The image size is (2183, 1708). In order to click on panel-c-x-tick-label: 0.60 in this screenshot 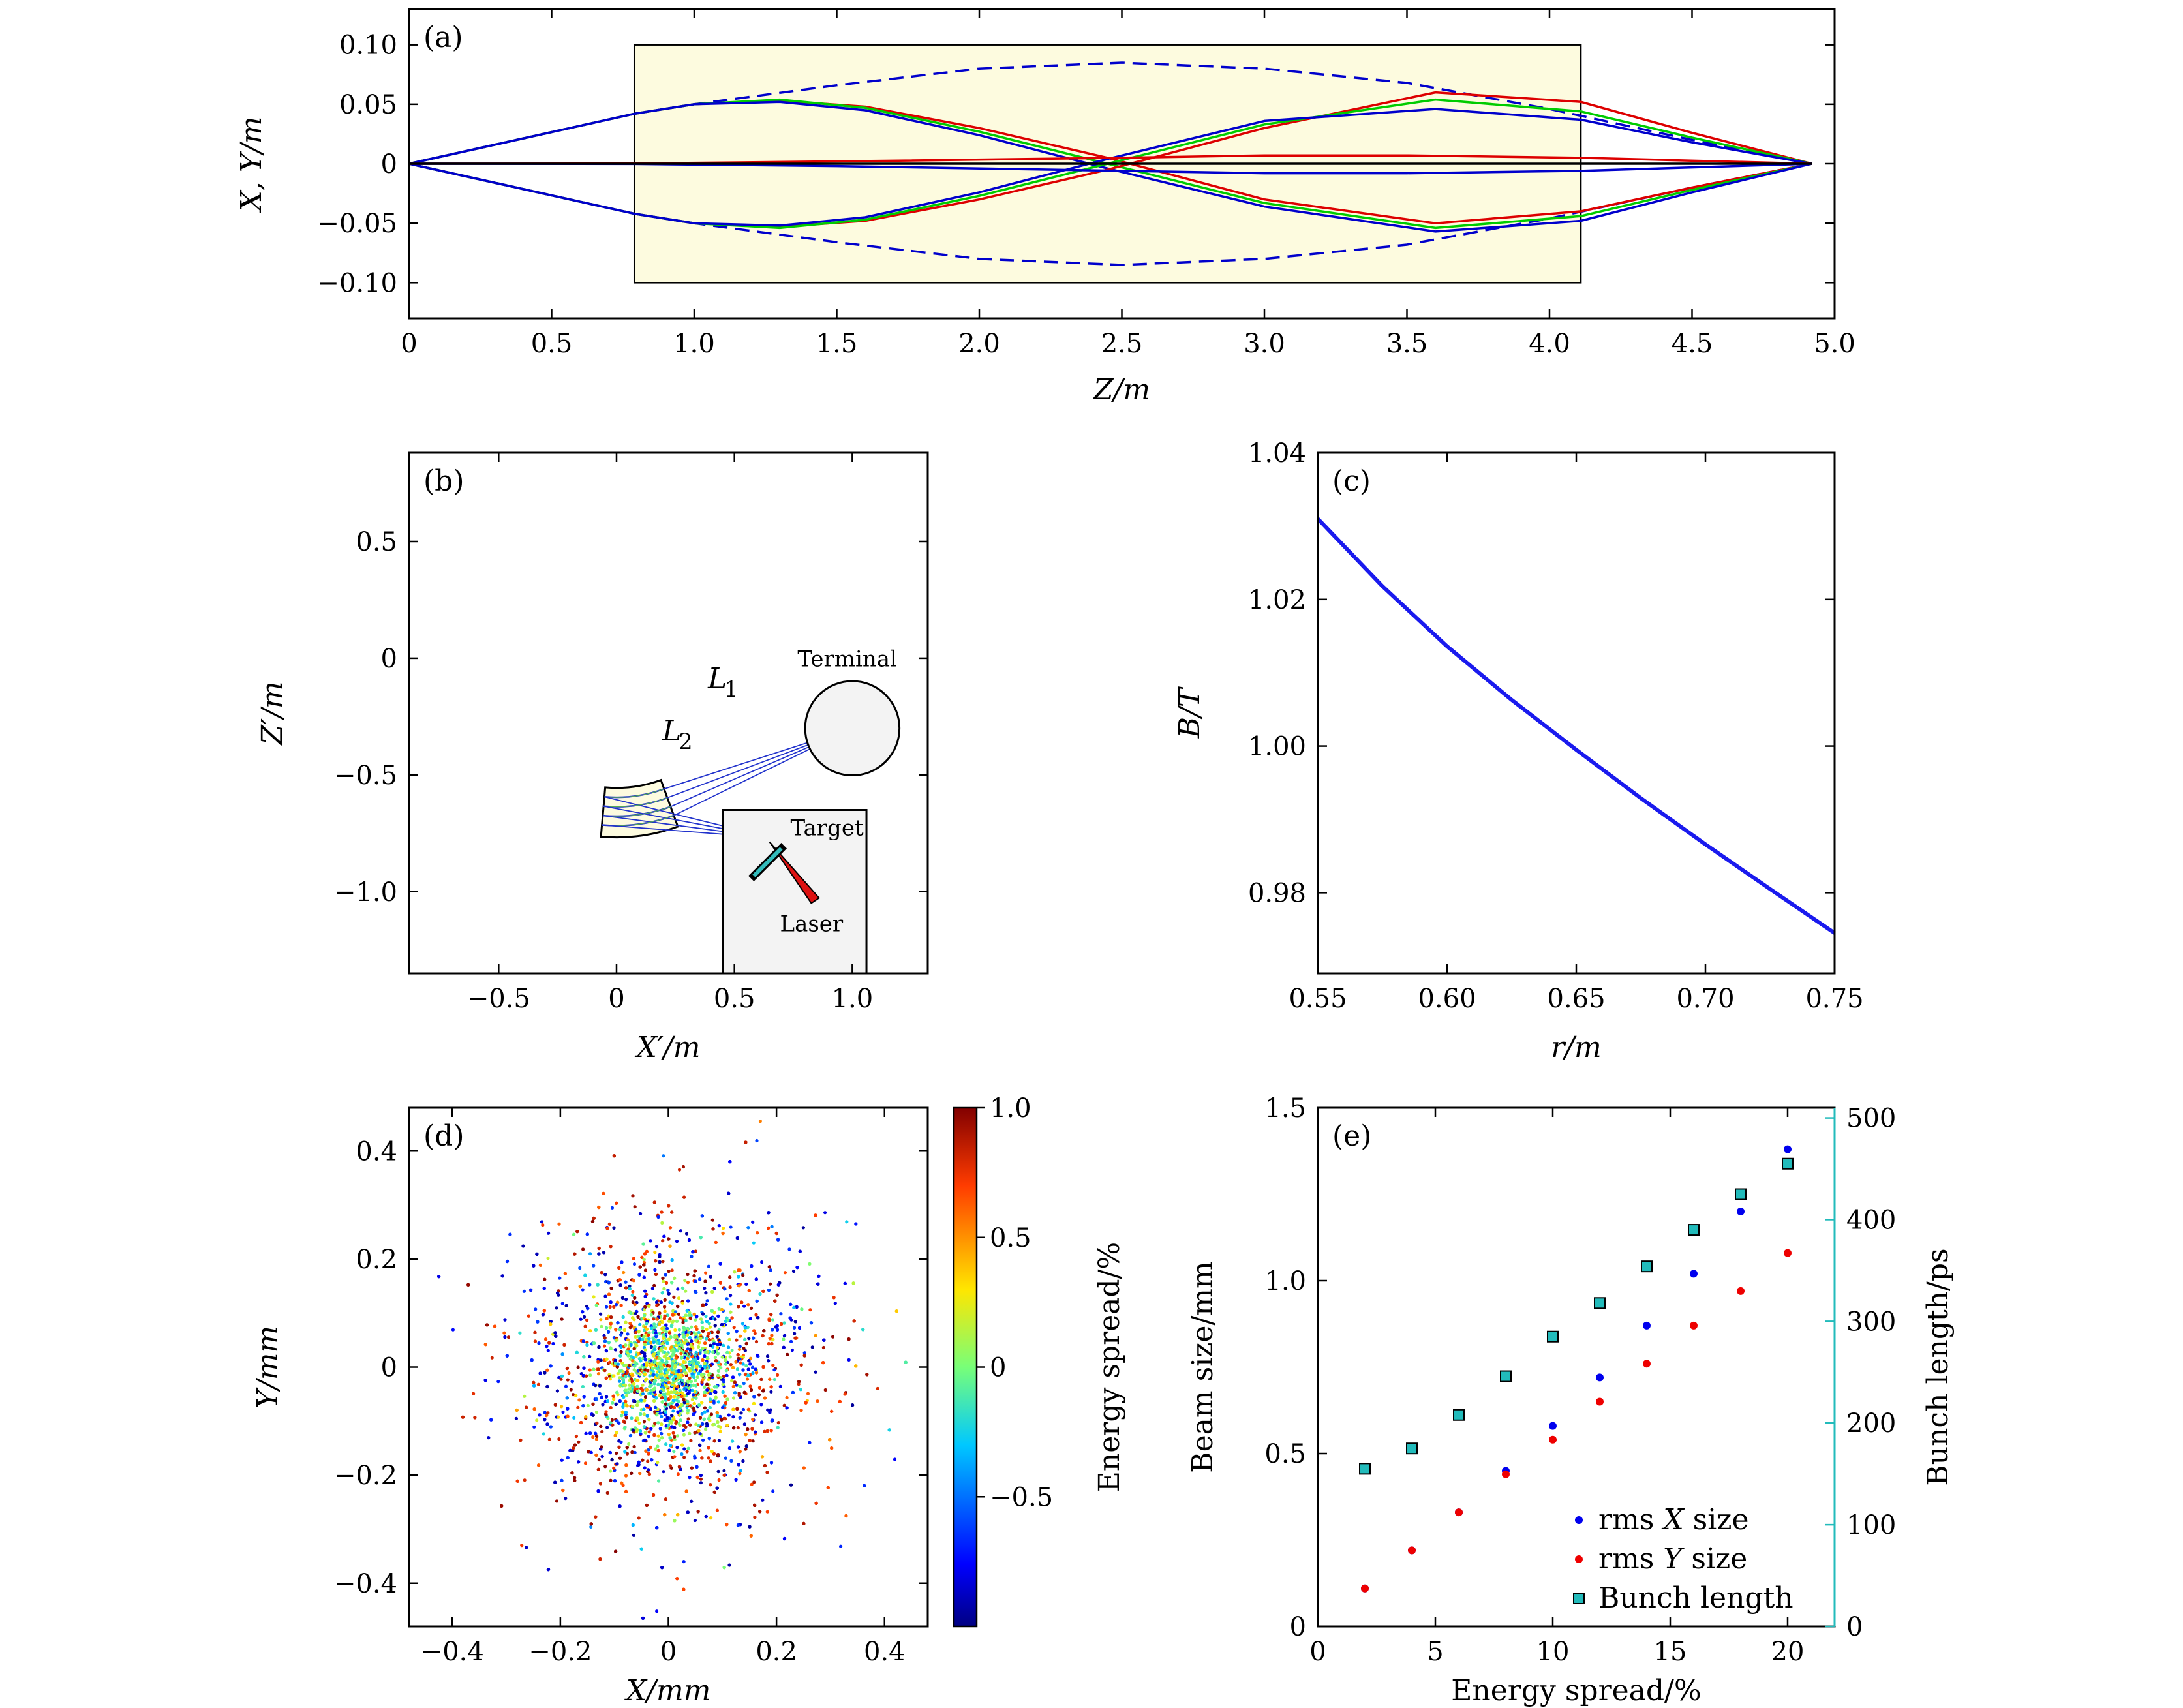, I will do `click(1447, 999)`.